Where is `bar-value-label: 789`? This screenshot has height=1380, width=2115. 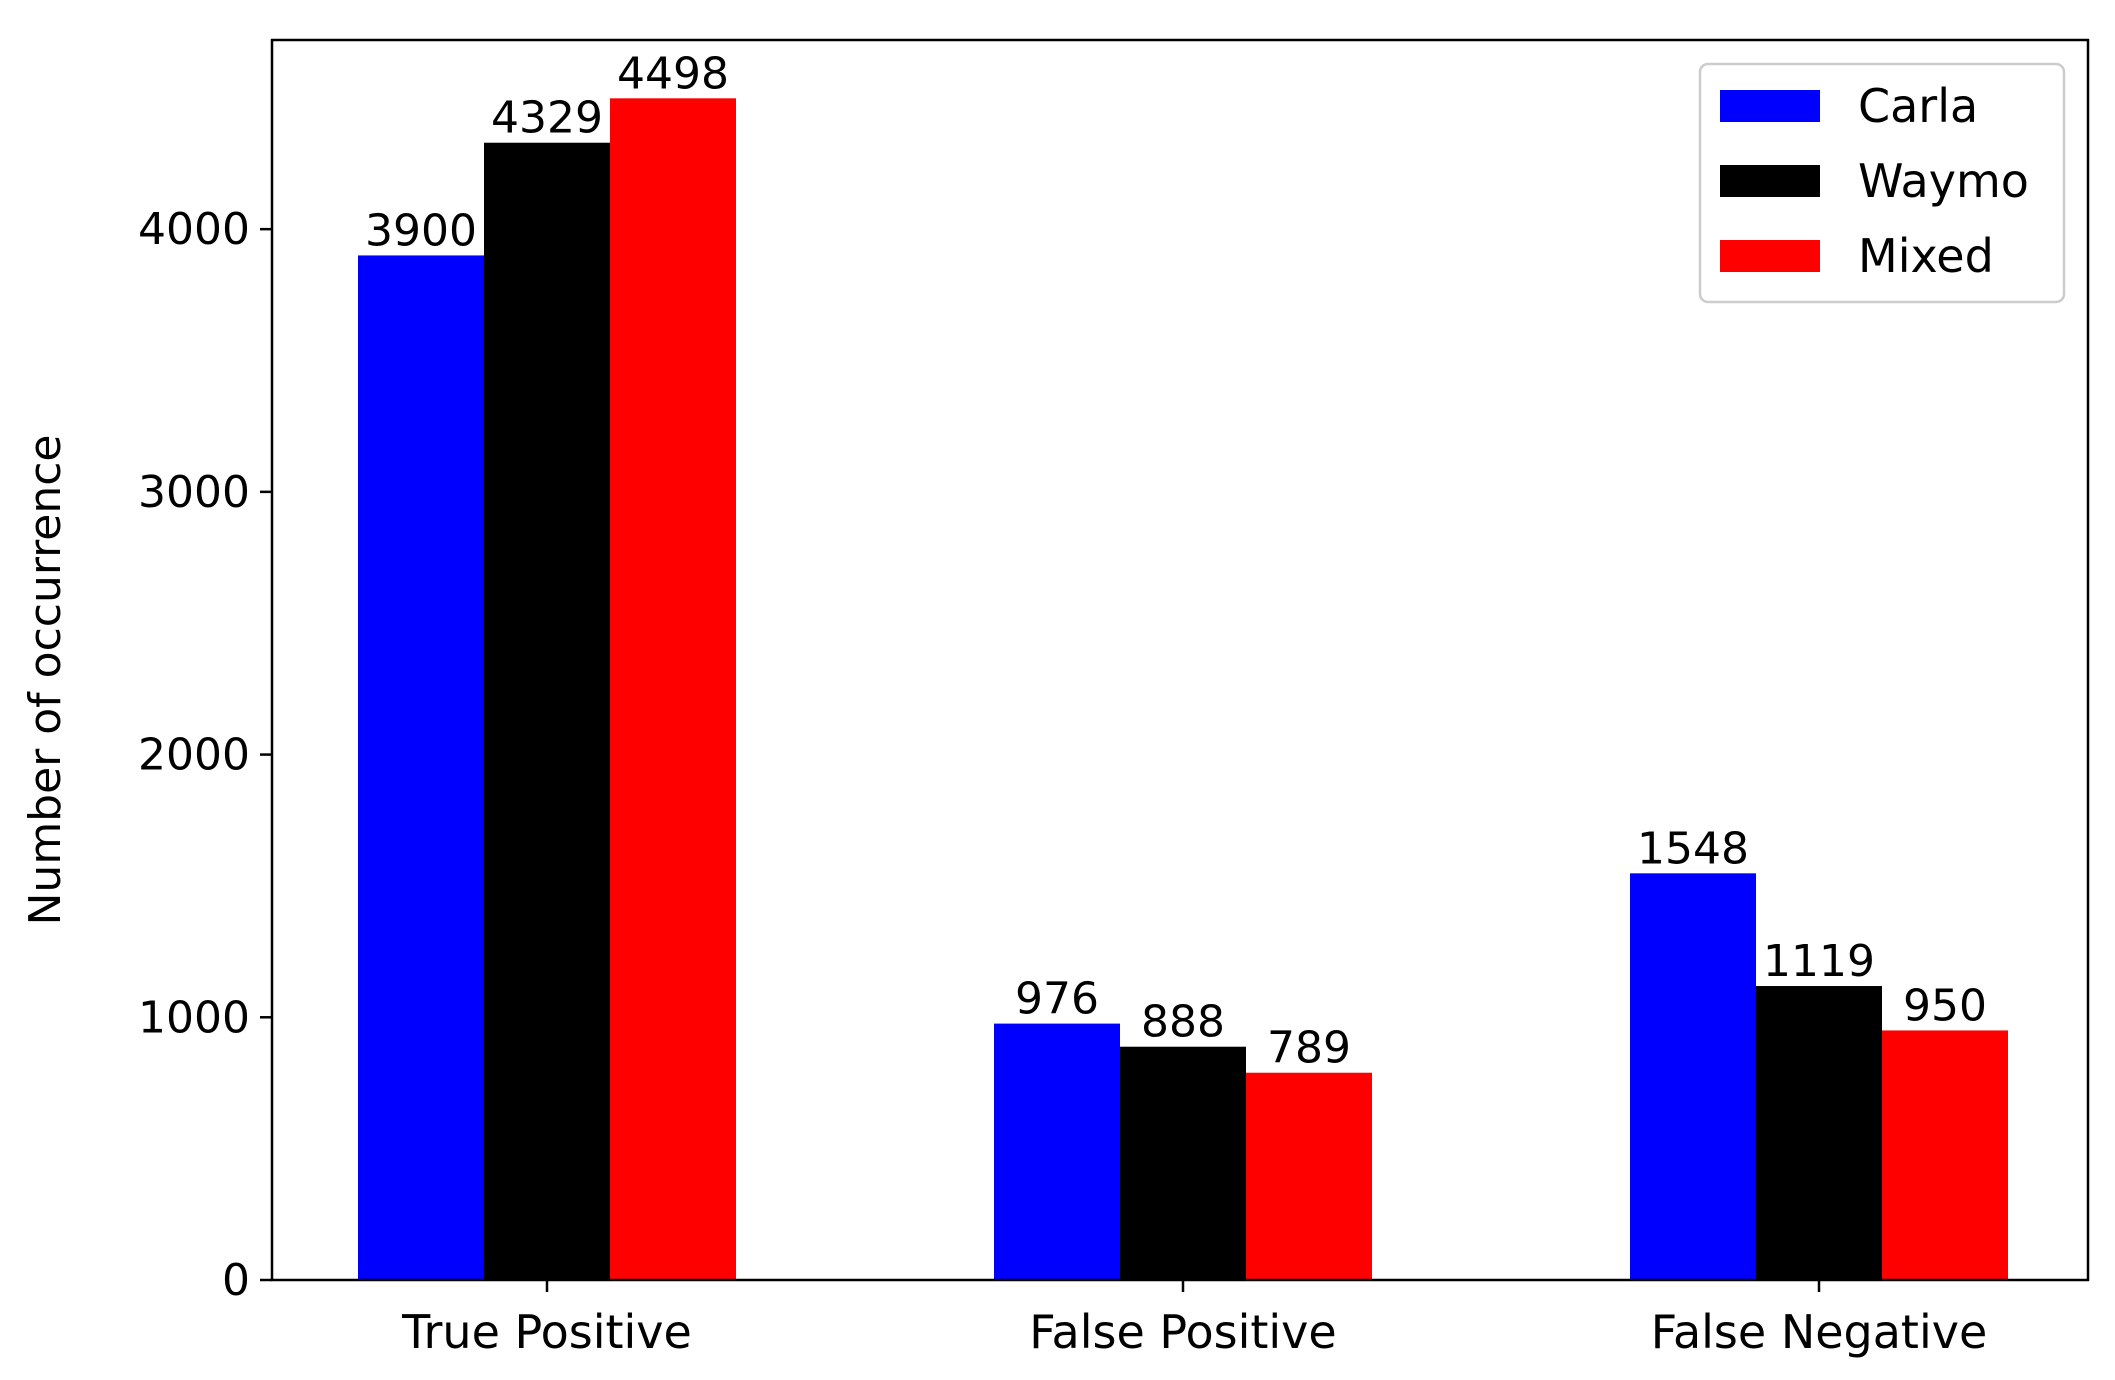 bar-value-label: 789 is located at coordinates (1309, 1048).